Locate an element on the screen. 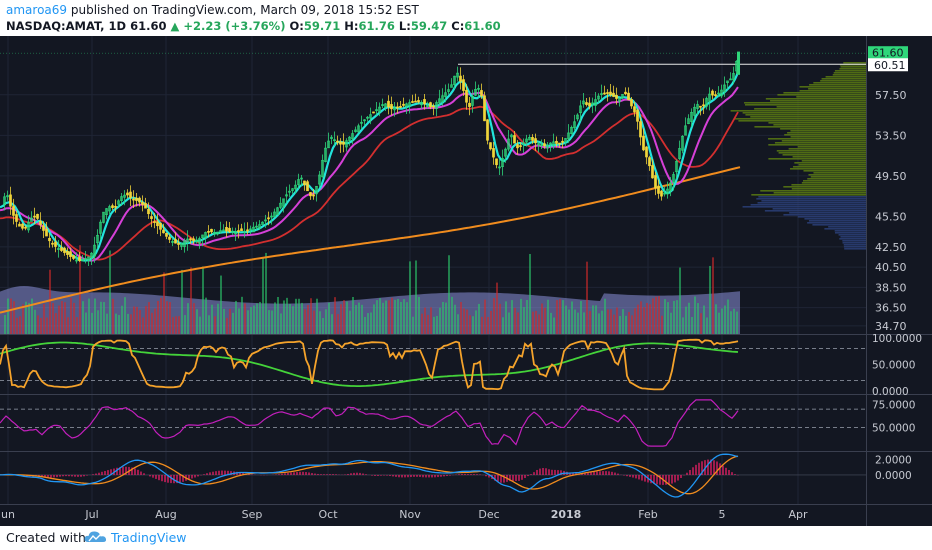  author-link: amaroa69 is located at coordinates (37, 10).